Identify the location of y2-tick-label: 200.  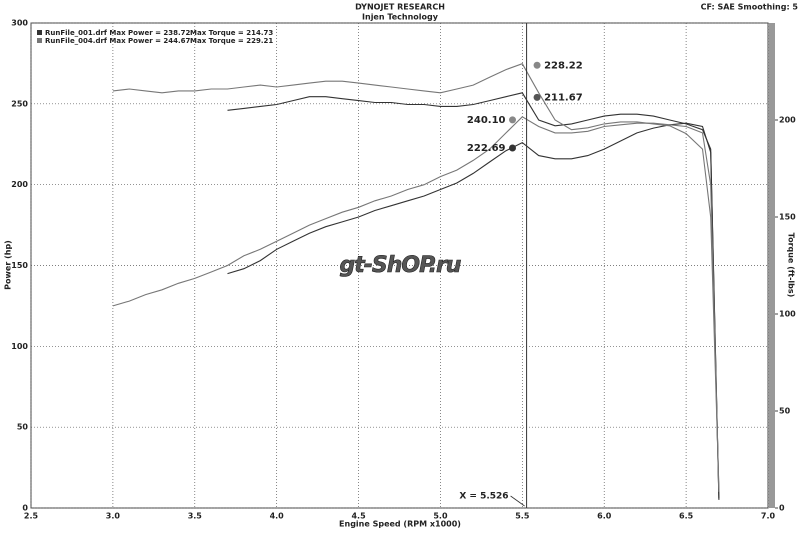
(787, 120).